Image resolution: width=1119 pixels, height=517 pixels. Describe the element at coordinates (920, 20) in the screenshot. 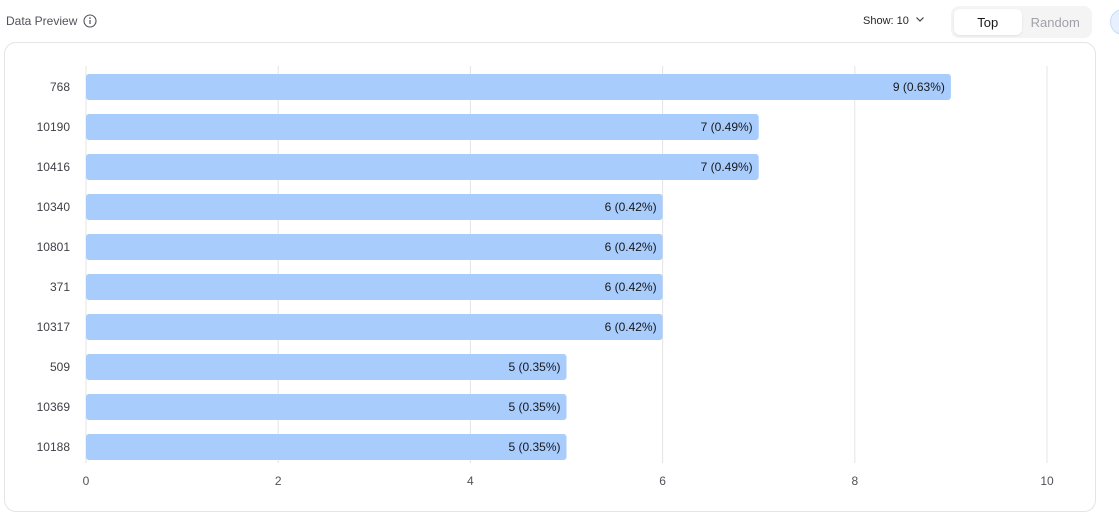

I see `chevron-down-icon` at that location.